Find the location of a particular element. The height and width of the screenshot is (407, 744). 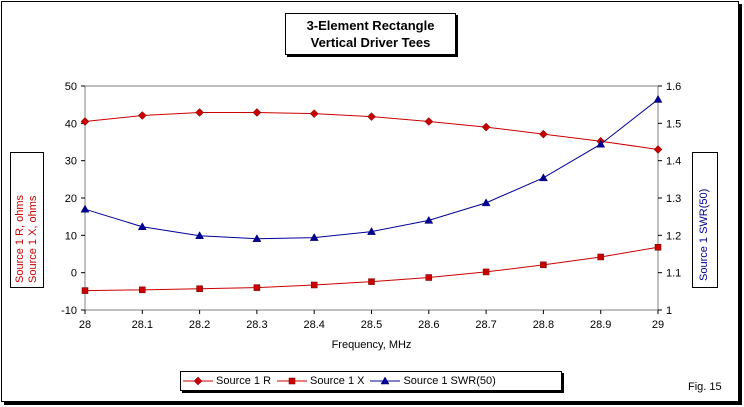

y-left-tick-label: 50 is located at coordinates (71, 87).